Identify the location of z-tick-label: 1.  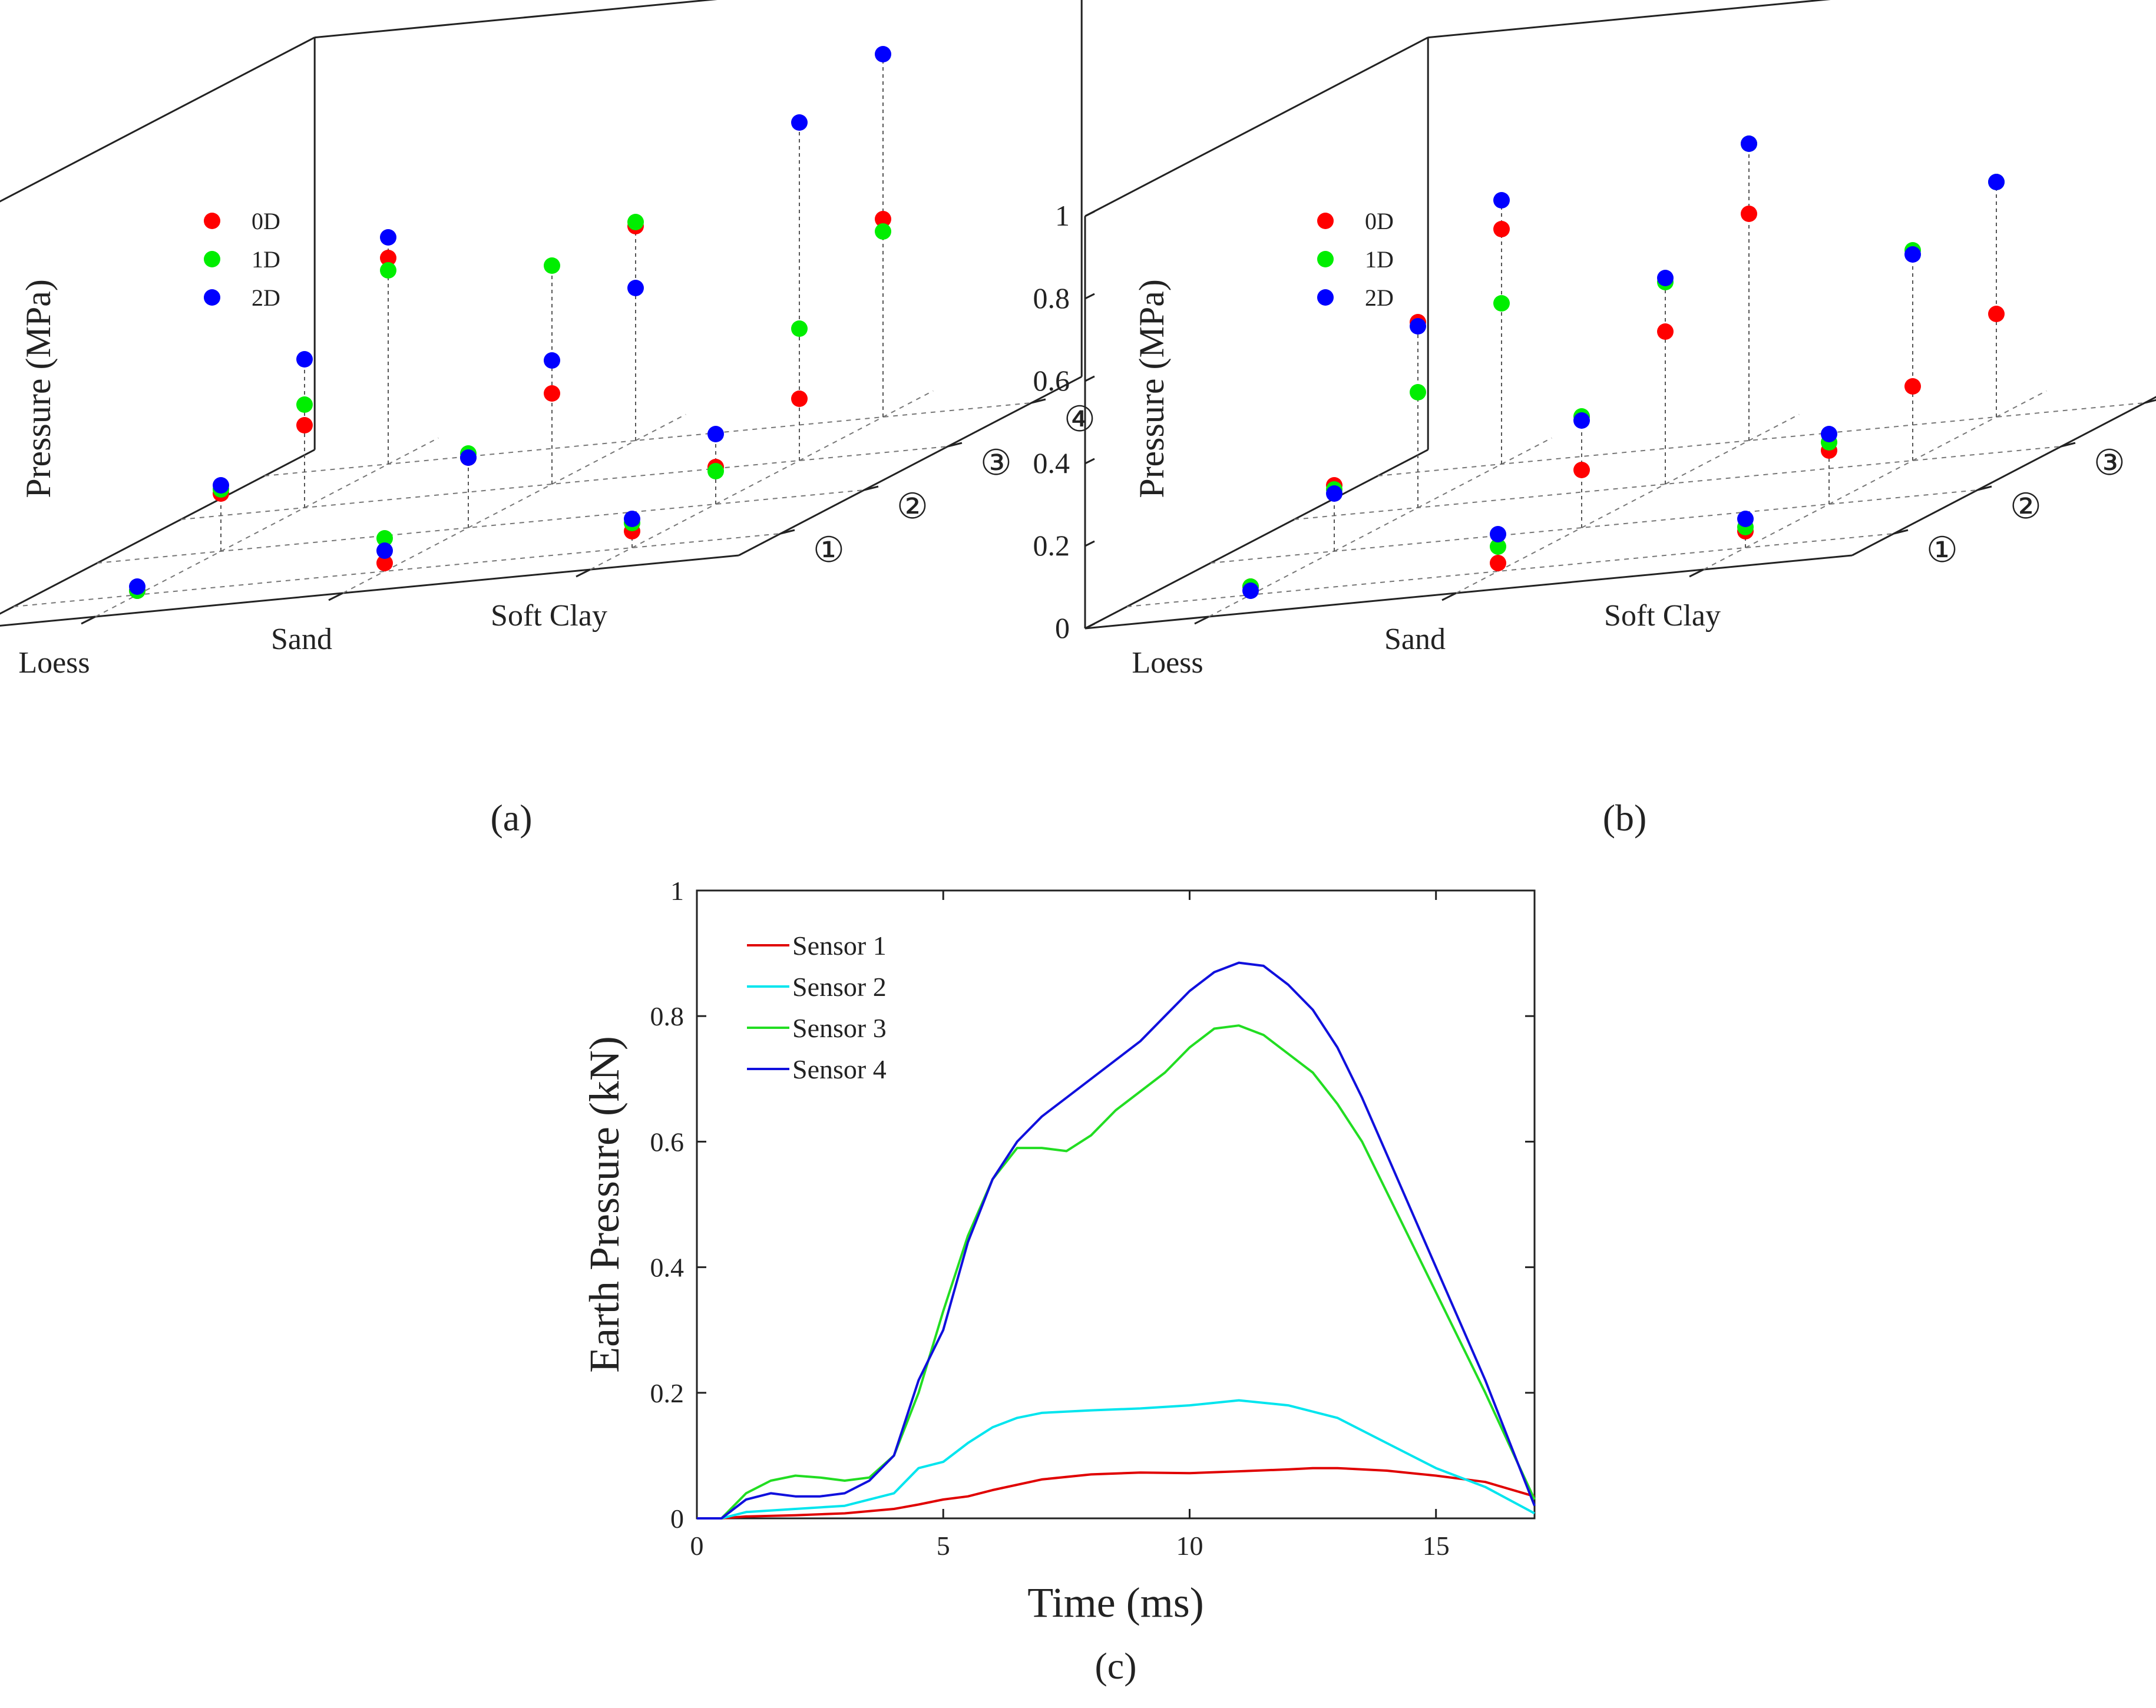
(1062, 216).